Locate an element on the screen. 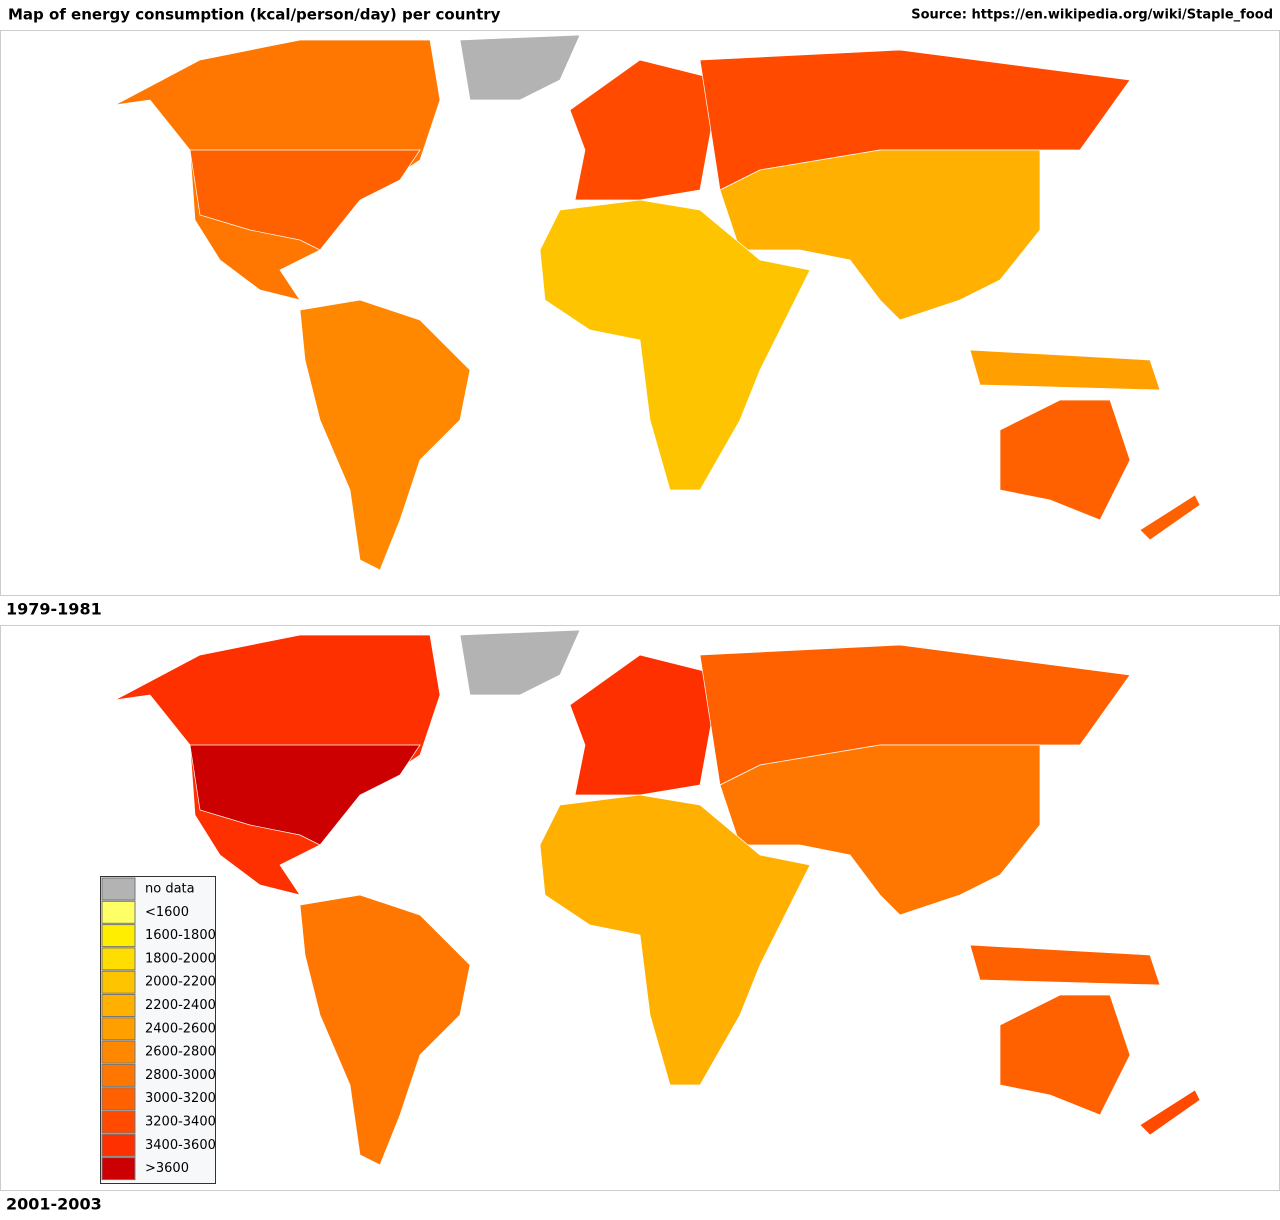  legend-label: 3000-3200 is located at coordinates (180, 1098).